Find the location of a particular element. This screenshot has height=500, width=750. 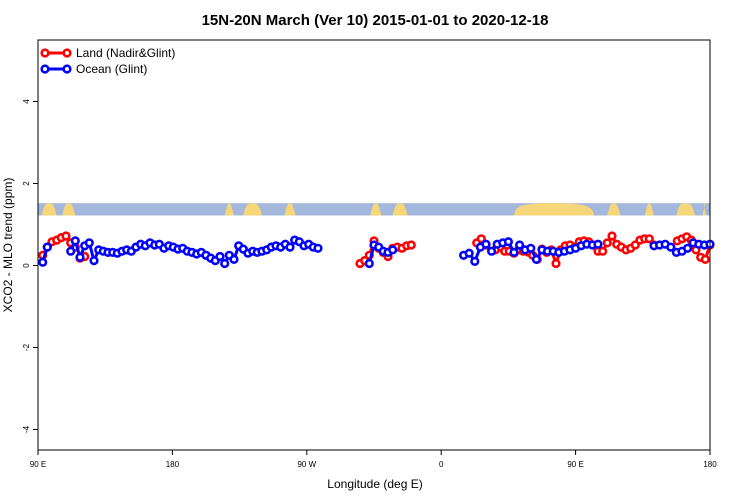

y-tick-label: 2 is located at coordinates (26, 183).